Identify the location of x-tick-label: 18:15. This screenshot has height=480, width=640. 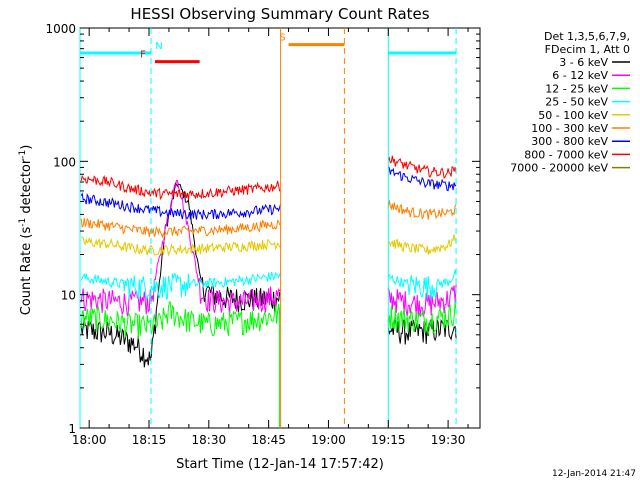
(149, 440).